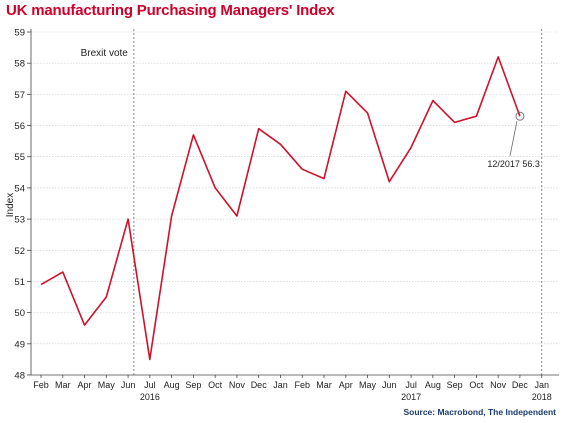  I want to click on y-tick-label: 58, so click(19, 64).